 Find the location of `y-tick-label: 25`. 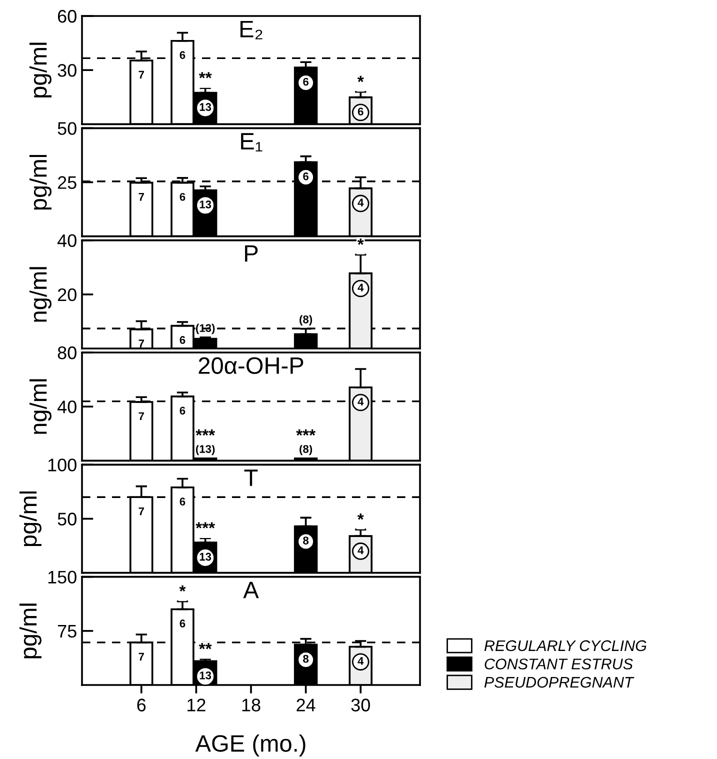

y-tick-label: 25 is located at coordinates (67, 182).